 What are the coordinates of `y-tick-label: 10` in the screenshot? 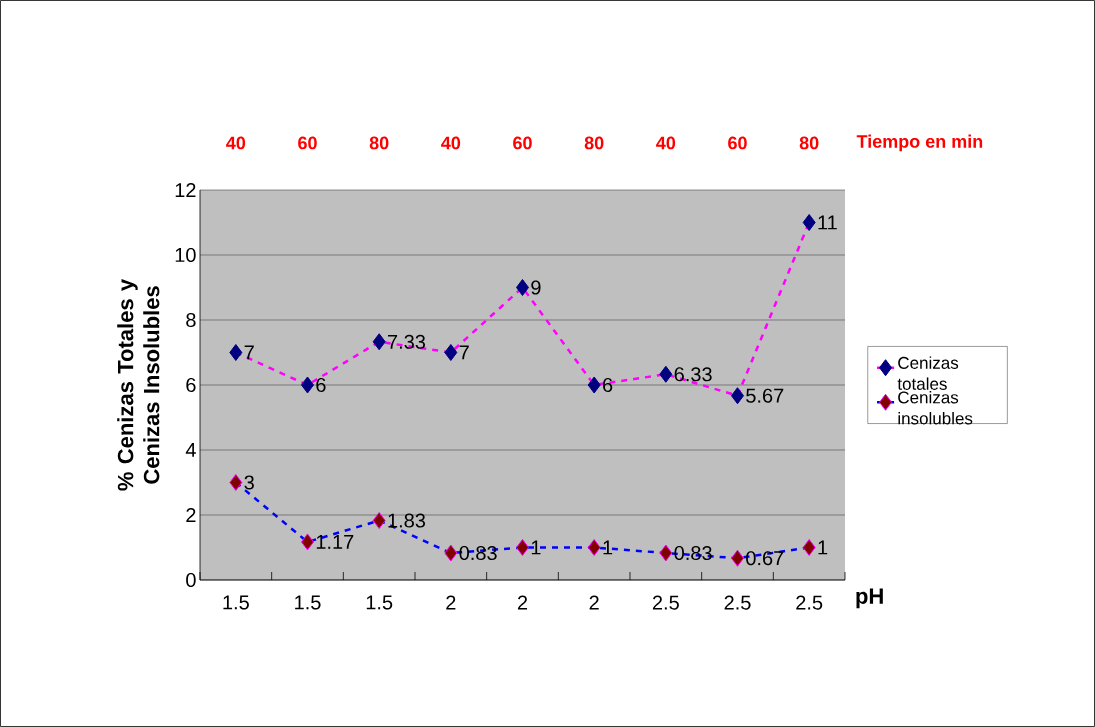 It's located at (185, 255).